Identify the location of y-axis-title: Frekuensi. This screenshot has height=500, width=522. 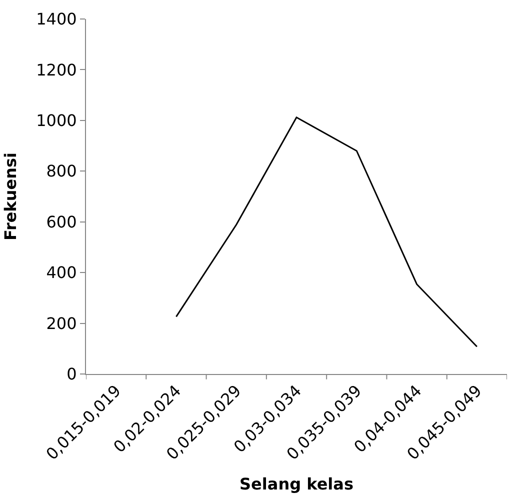
(10, 196).